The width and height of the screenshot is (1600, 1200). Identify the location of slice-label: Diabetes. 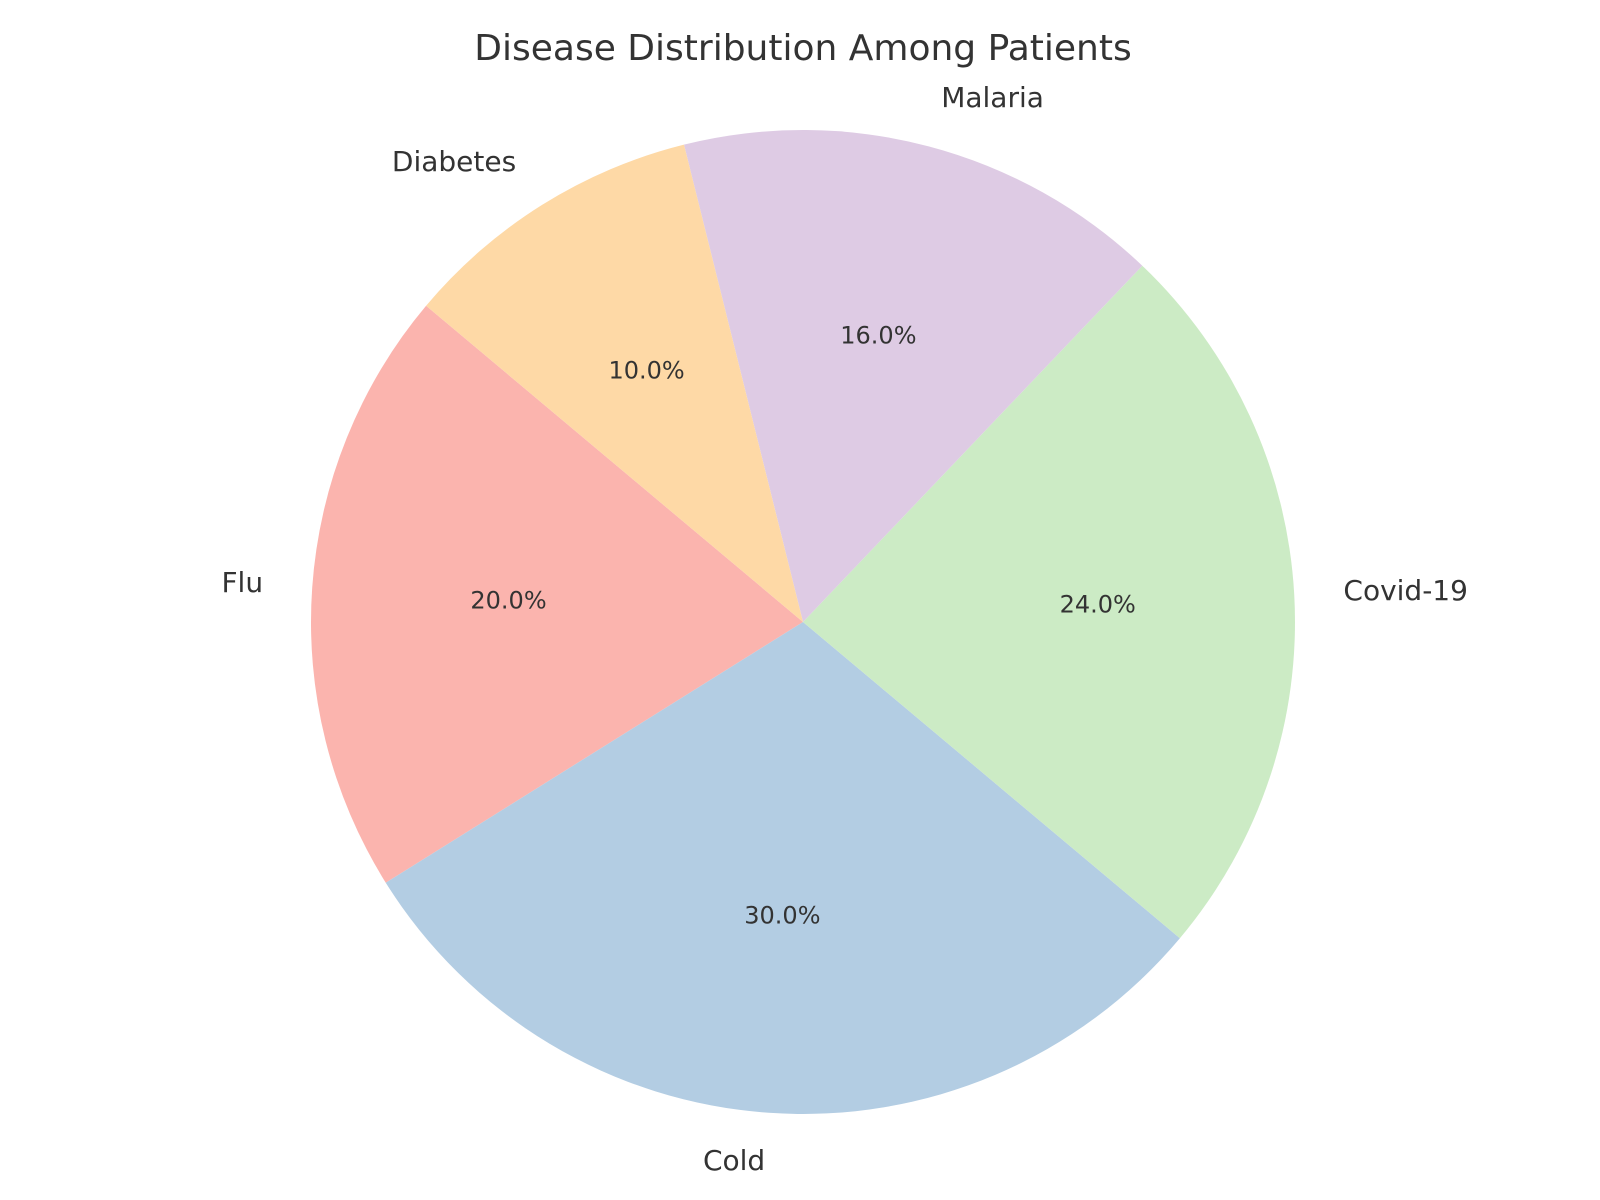
(454, 161).